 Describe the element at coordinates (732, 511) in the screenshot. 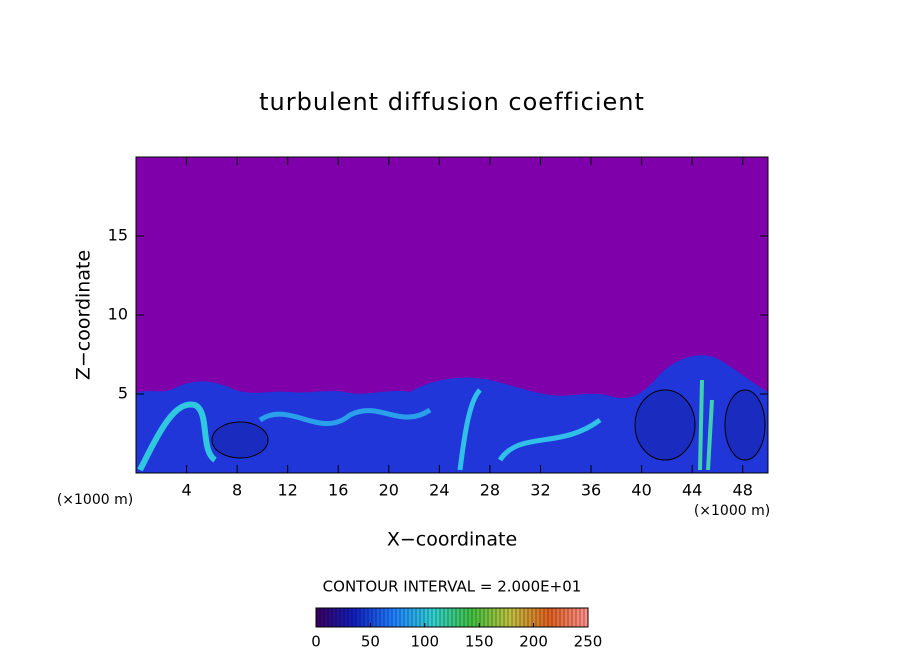

I see `x-unit: (×1000 m)` at that location.